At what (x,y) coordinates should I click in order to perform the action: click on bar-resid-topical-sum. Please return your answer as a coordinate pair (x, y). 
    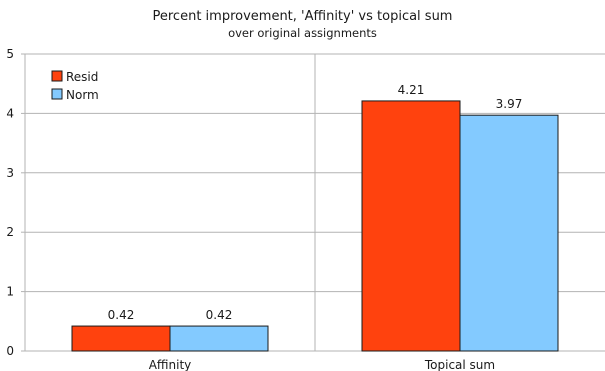
    Looking at the image, I should click on (411, 226).